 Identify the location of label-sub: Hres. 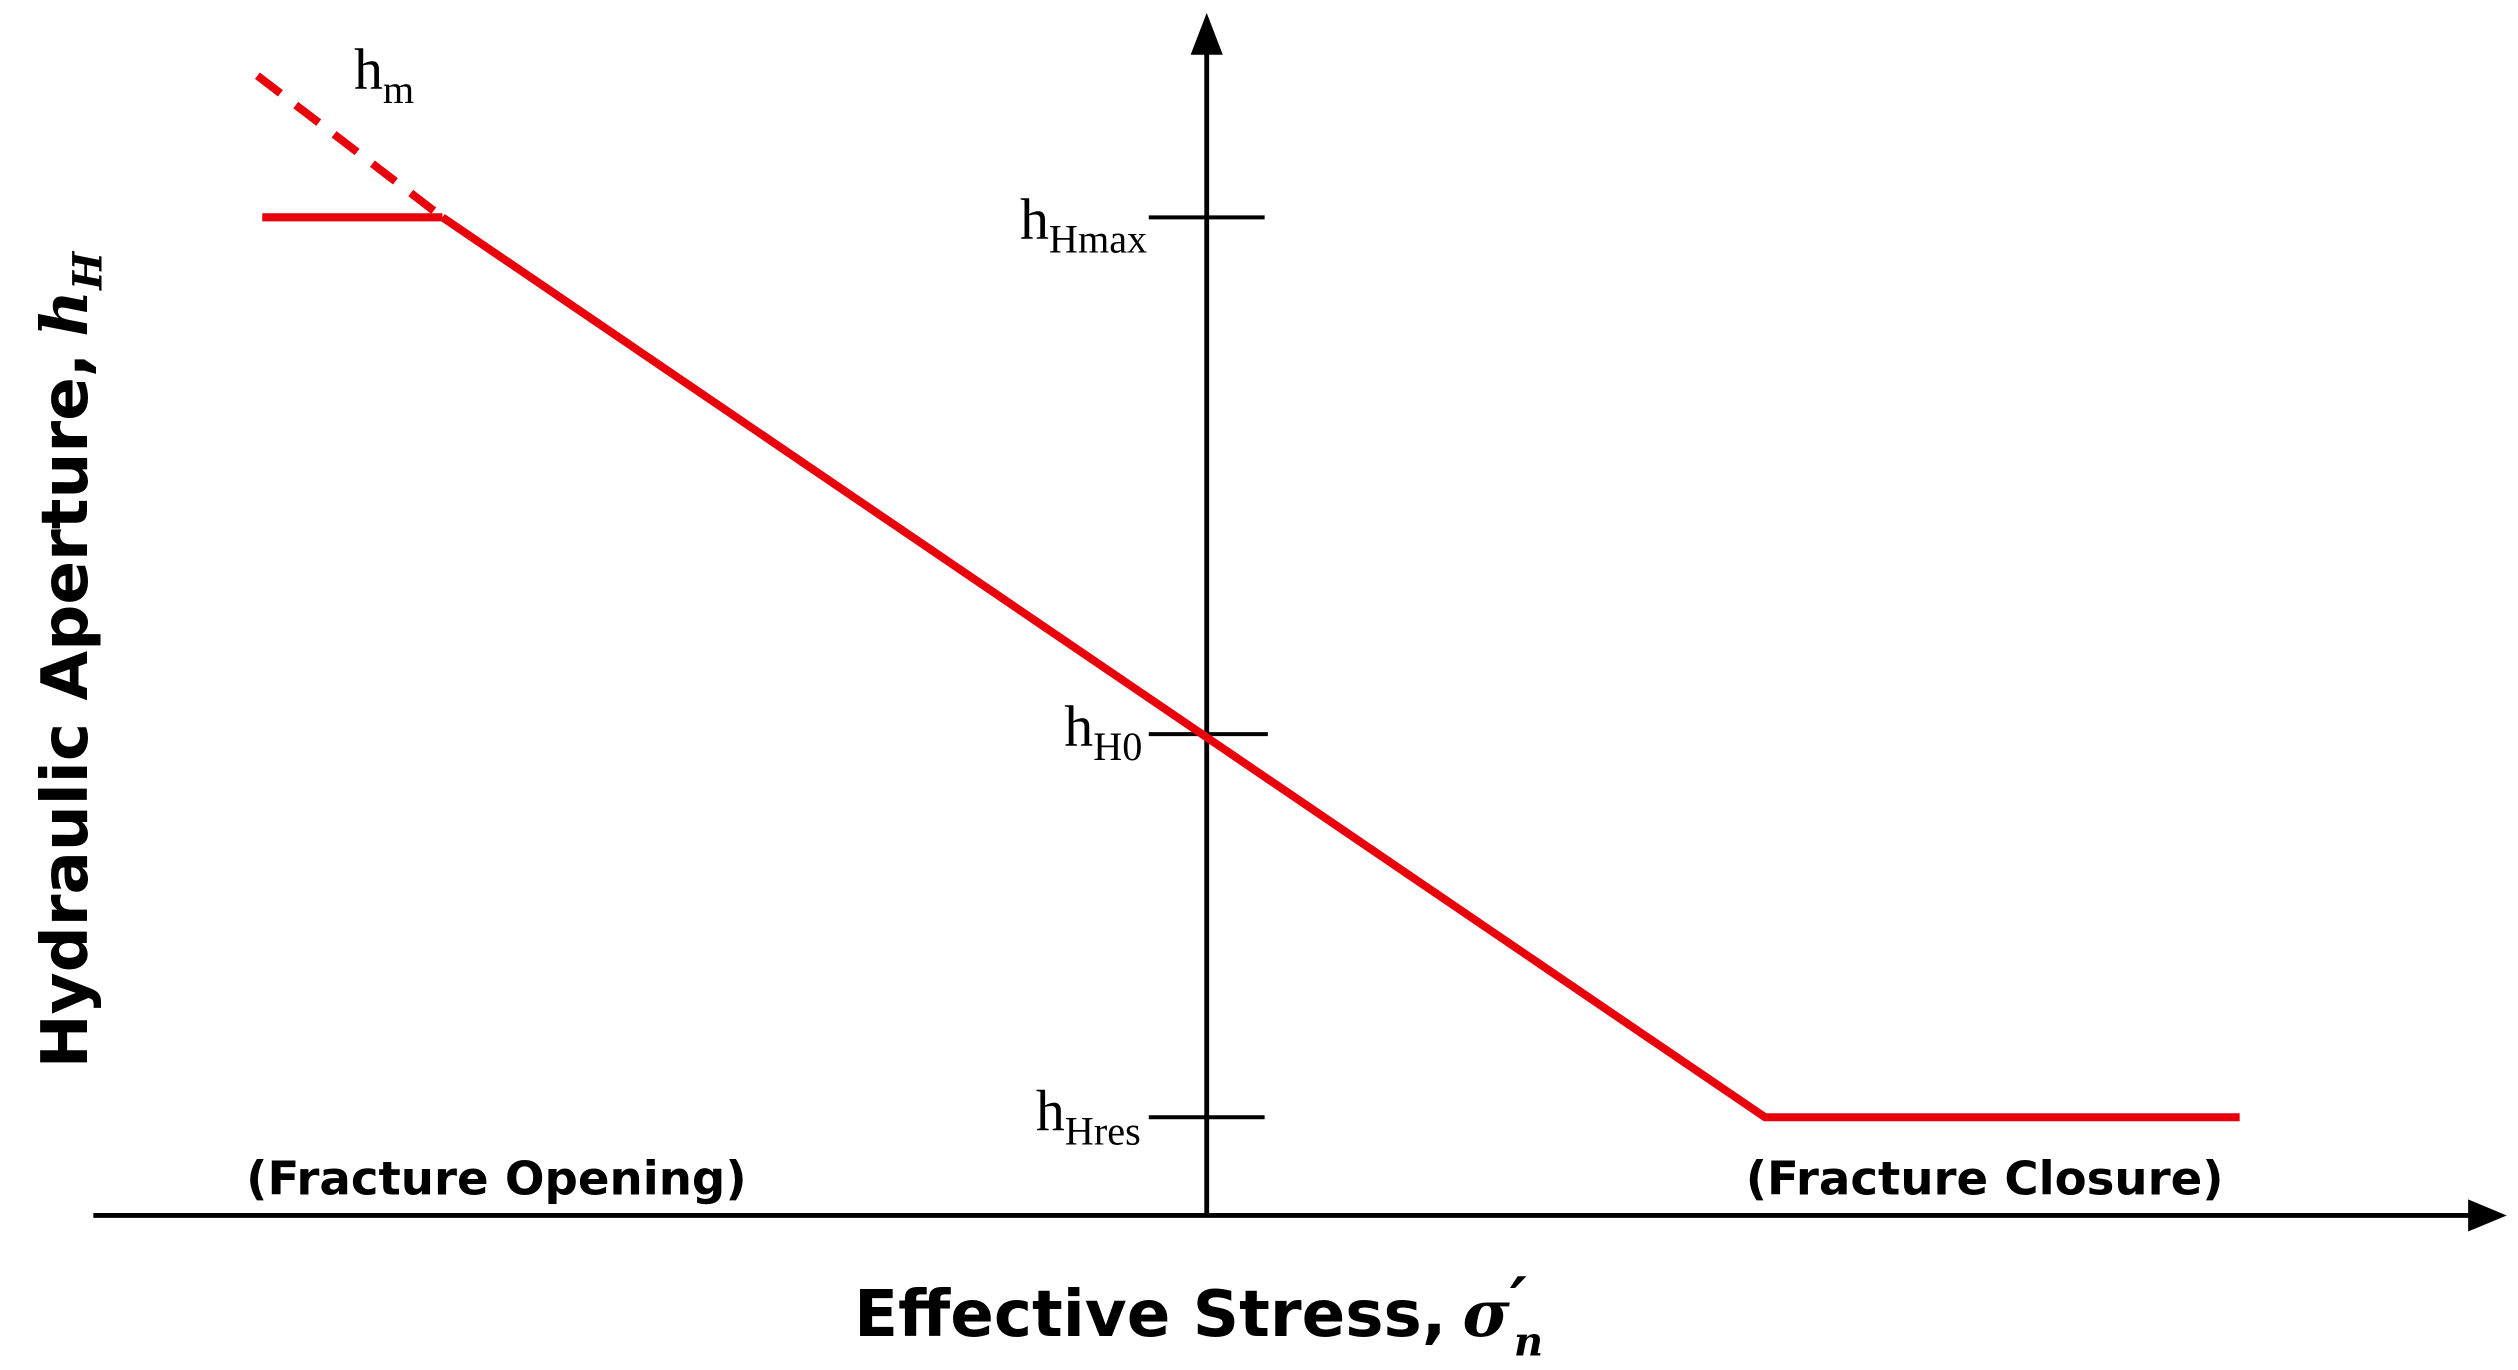
(1103, 1131).